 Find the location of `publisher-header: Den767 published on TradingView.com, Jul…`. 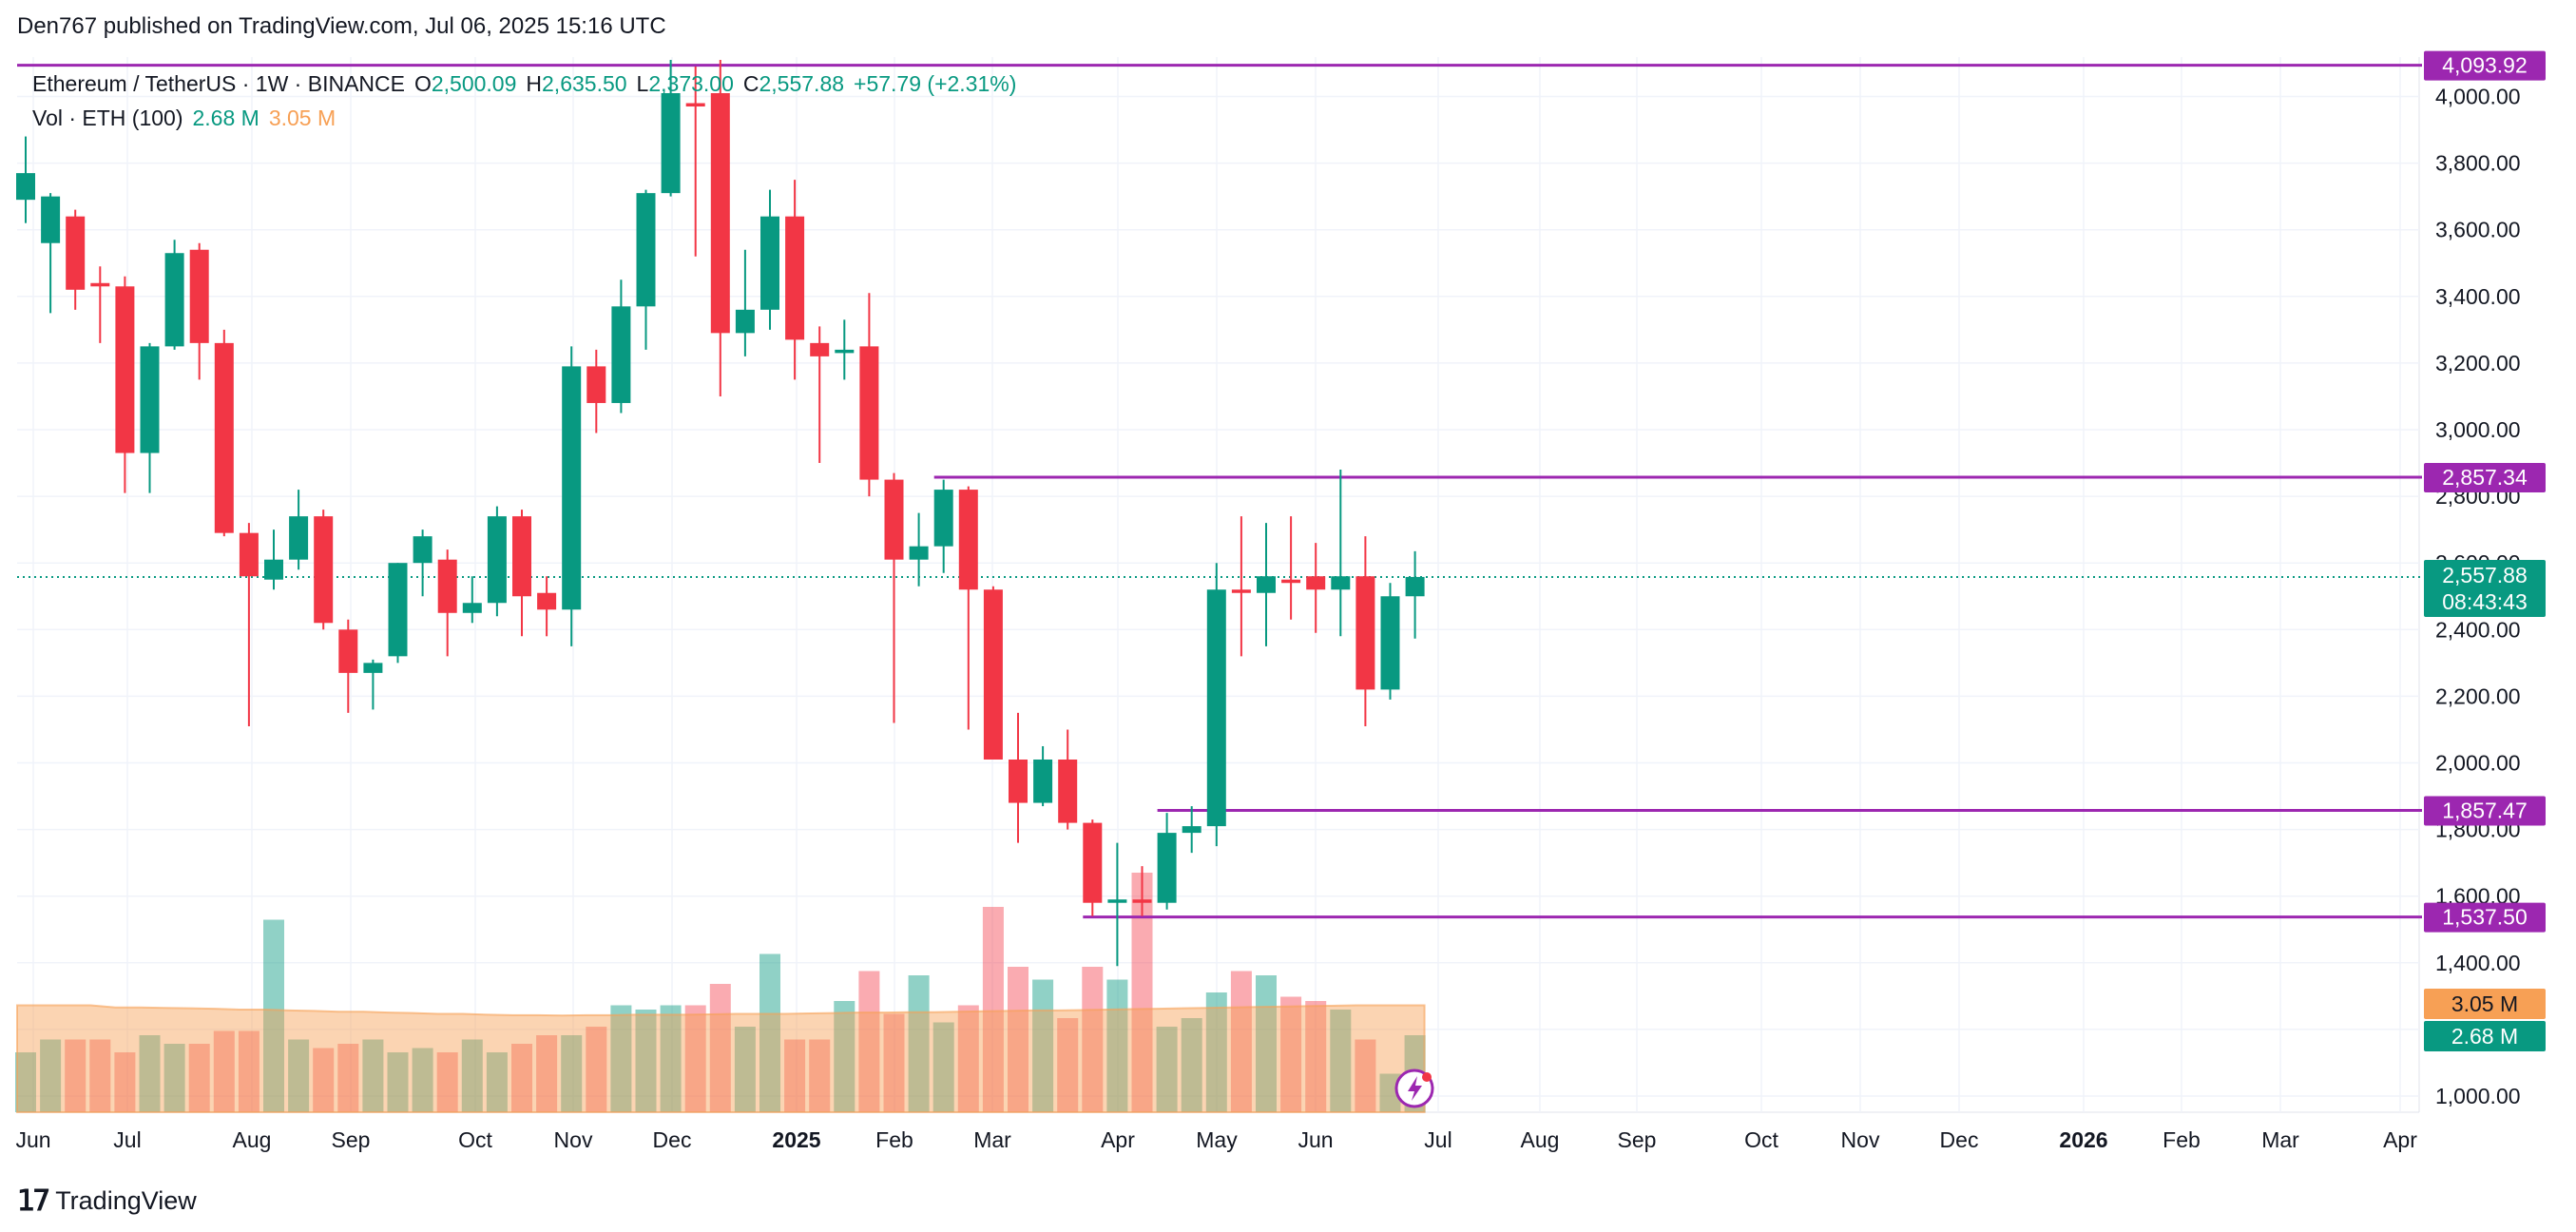

publisher-header: Den767 published on TradingView.com, Jul… is located at coordinates (342, 26).